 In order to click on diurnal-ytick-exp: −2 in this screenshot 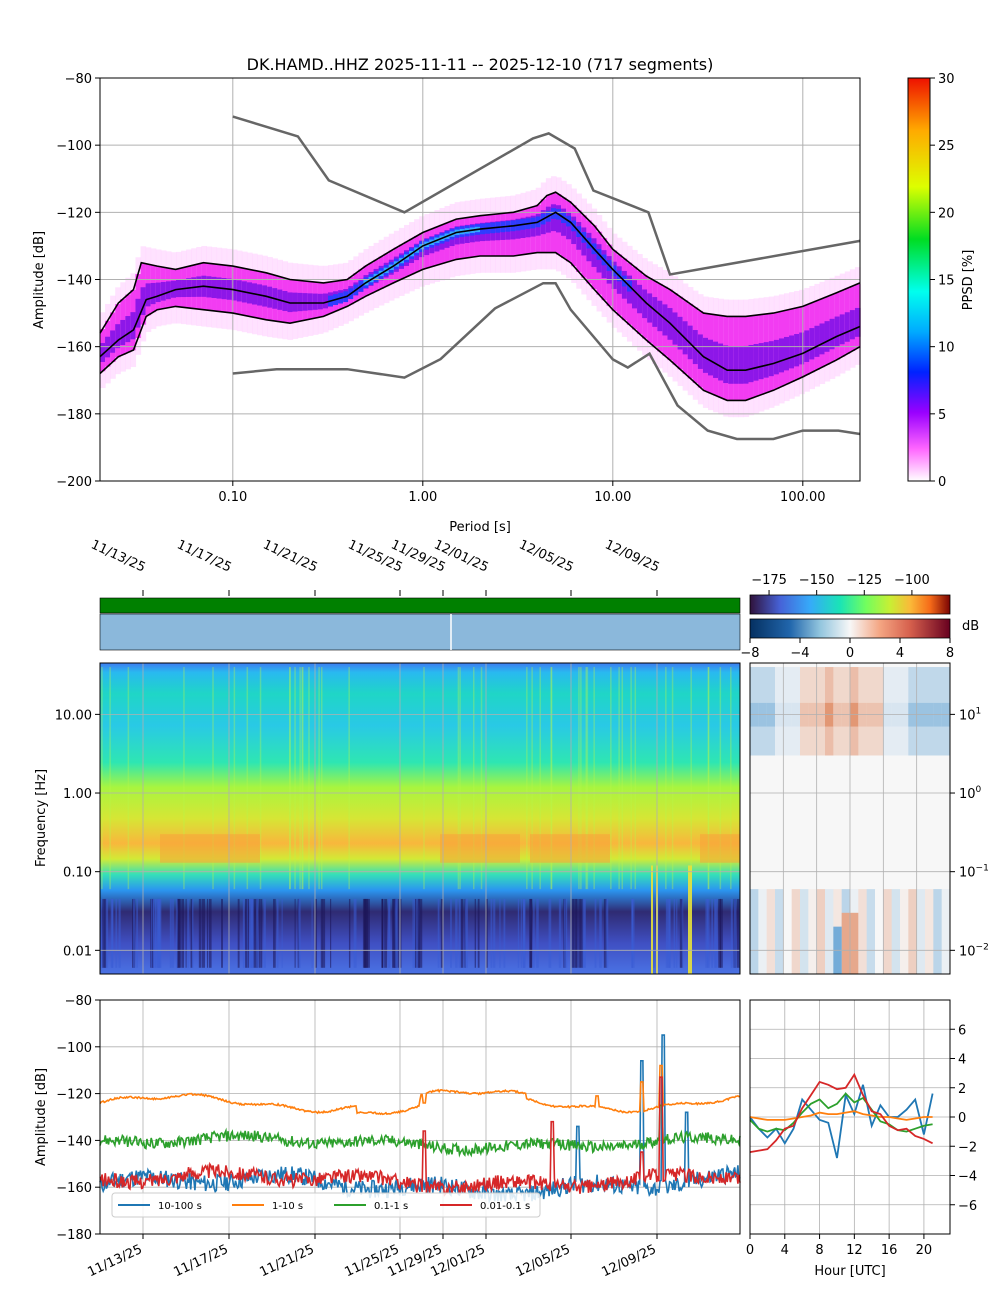, I will do `click(982, 947)`.